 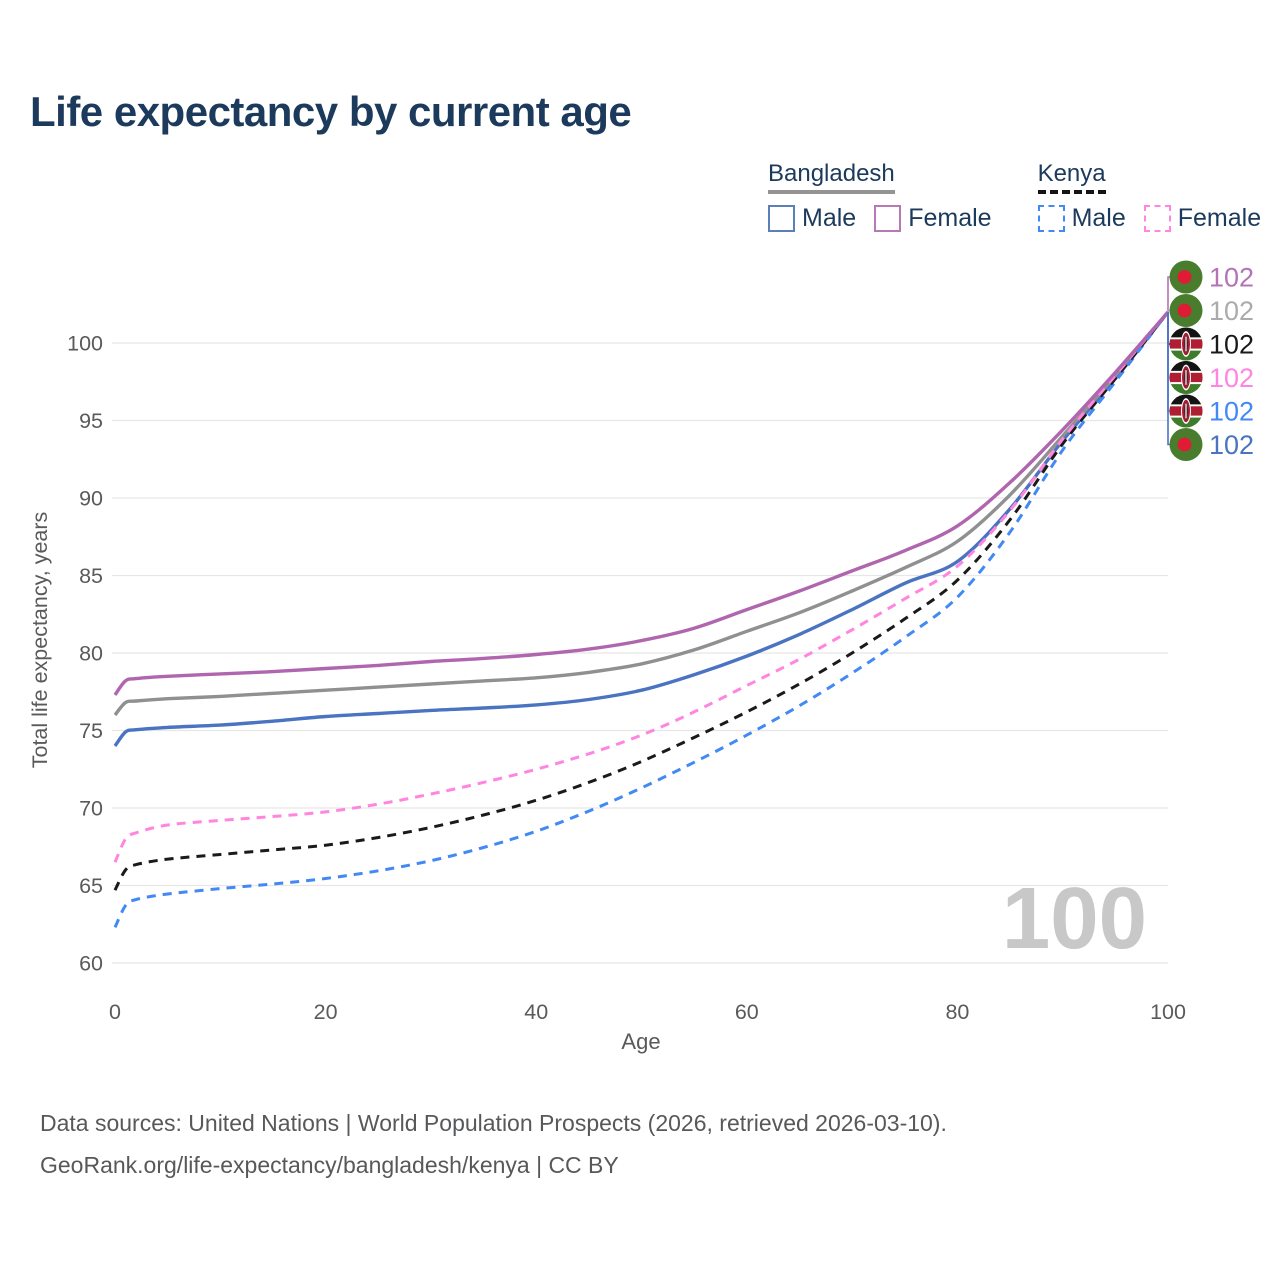 I want to click on y-tick-label-85: 85, so click(x=91, y=576).